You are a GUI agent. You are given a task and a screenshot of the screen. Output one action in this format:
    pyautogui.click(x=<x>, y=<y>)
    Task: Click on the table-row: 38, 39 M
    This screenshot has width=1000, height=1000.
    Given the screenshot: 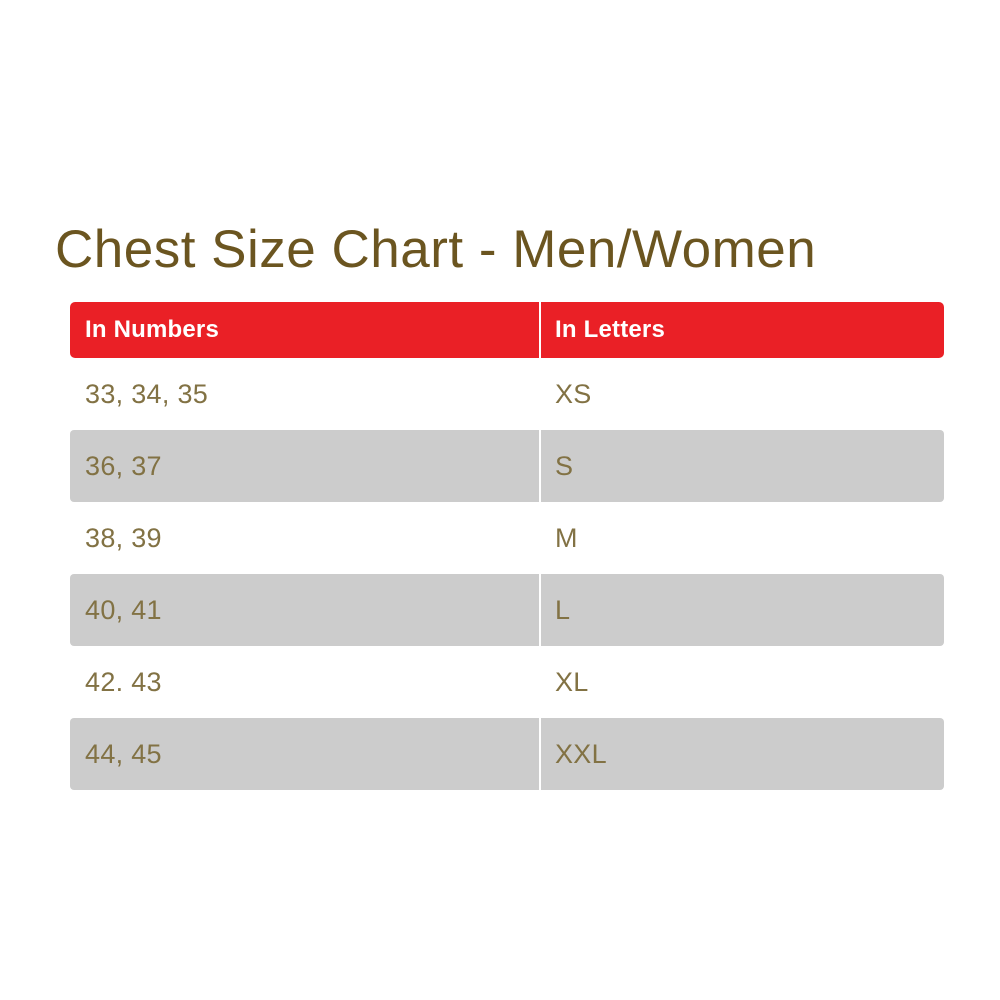 What is the action you would take?
    pyautogui.click(x=507, y=538)
    